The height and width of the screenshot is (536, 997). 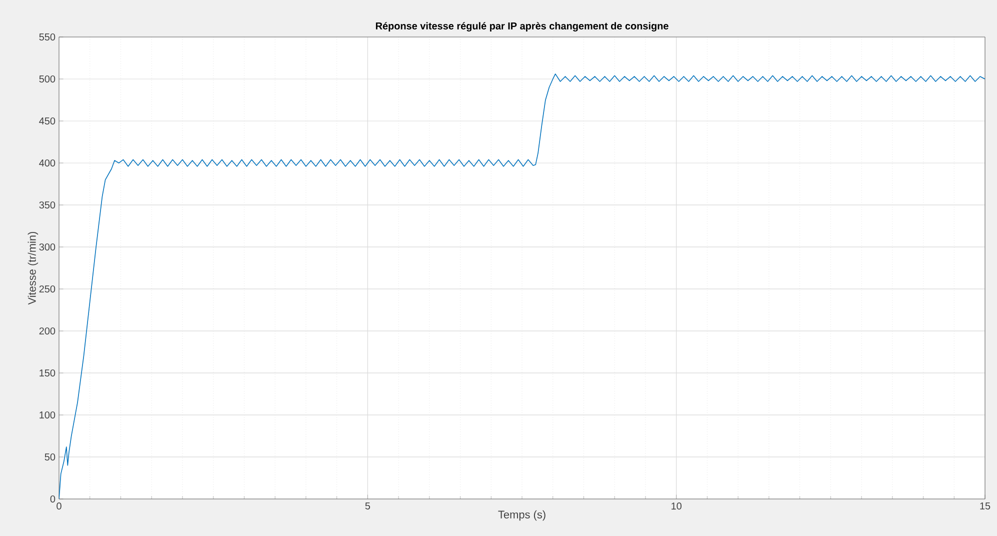 What do you see at coordinates (47, 247) in the screenshot?
I see `y-tick-label: 300` at bounding box center [47, 247].